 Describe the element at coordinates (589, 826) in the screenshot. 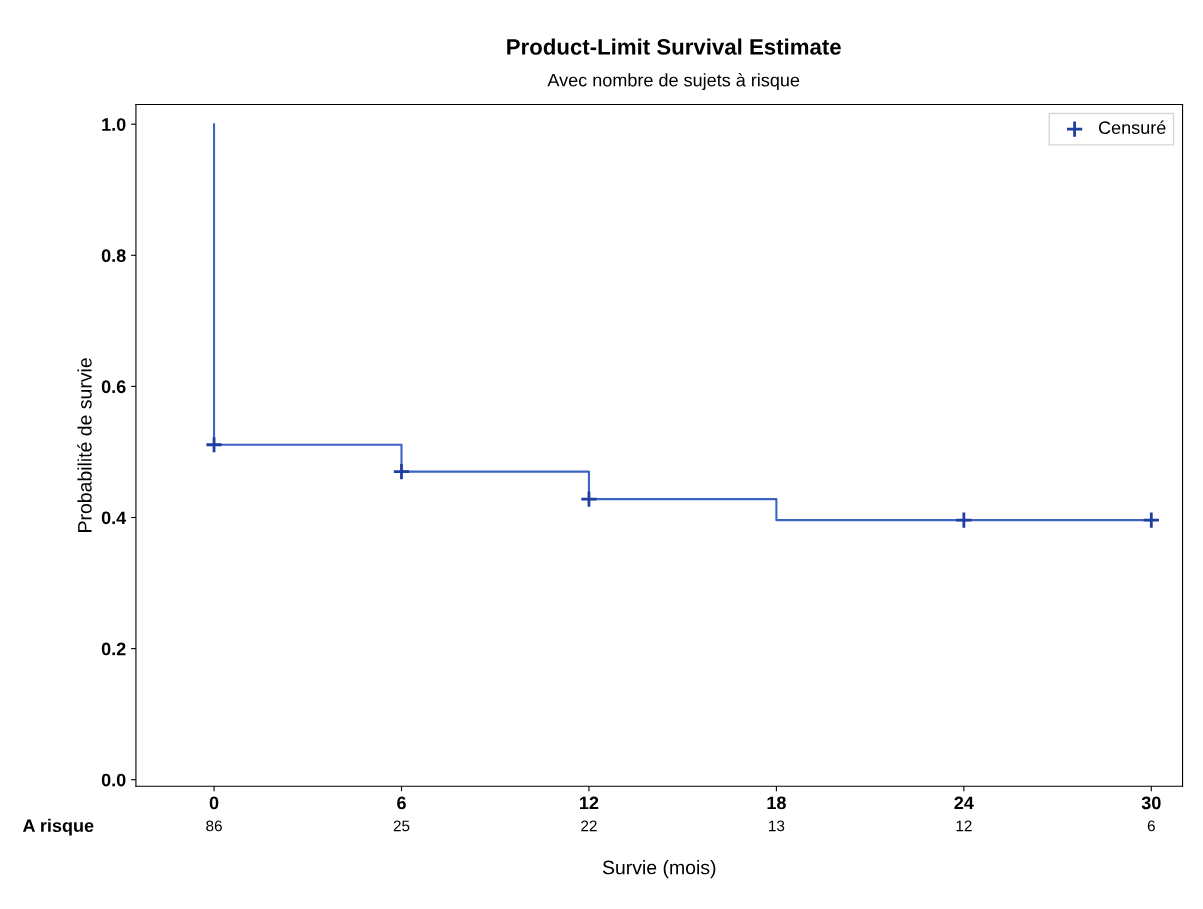

I see `text: 22` at that location.